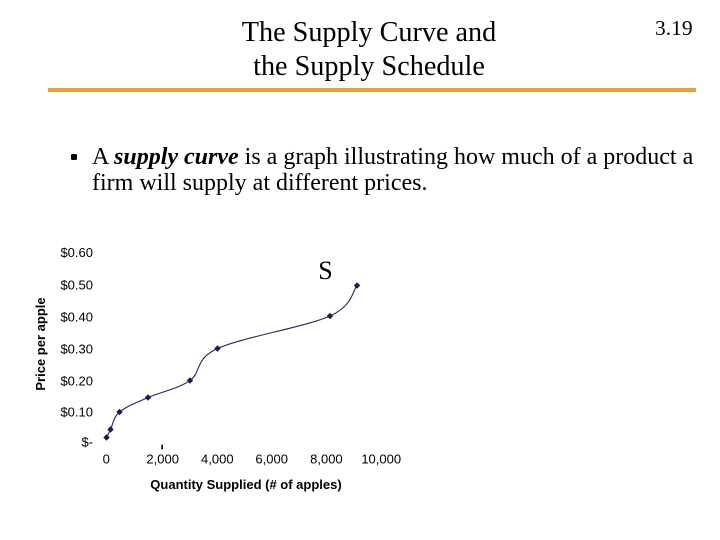 This screenshot has height=540, width=720. I want to click on svg-text: $0.10, so click(76, 411).